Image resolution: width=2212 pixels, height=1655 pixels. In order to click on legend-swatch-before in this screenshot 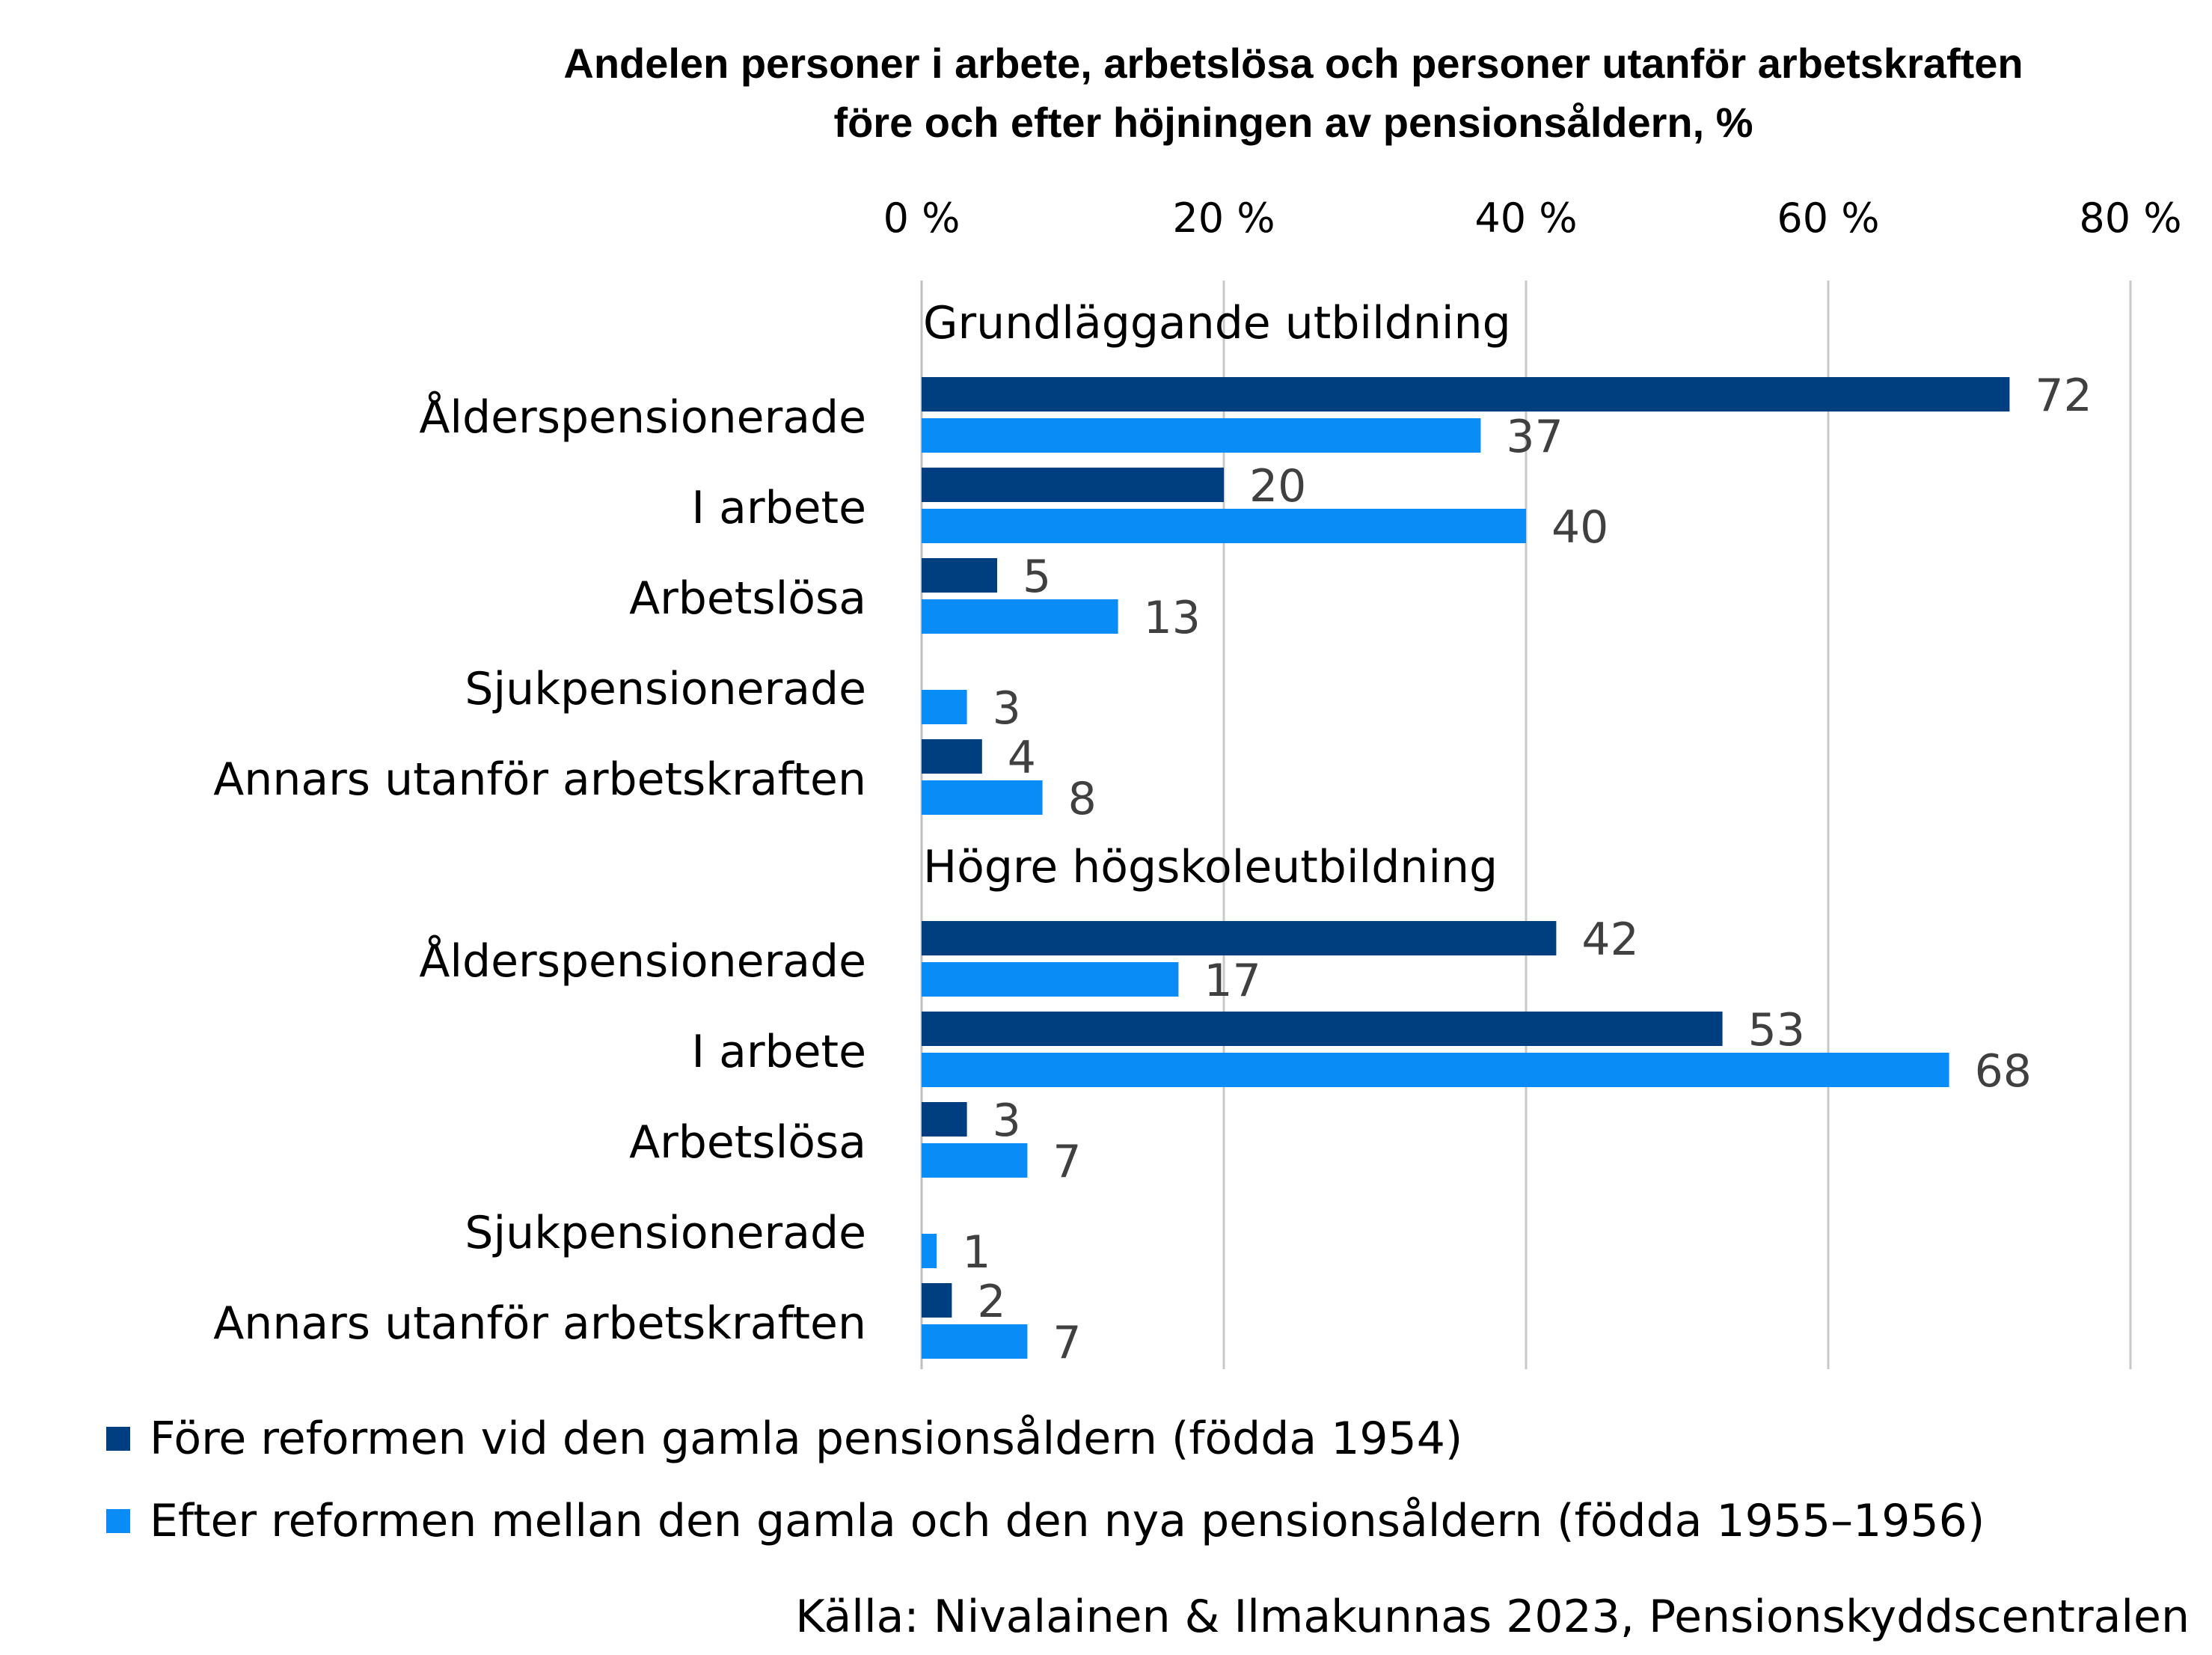, I will do `click(118, 1439)`.